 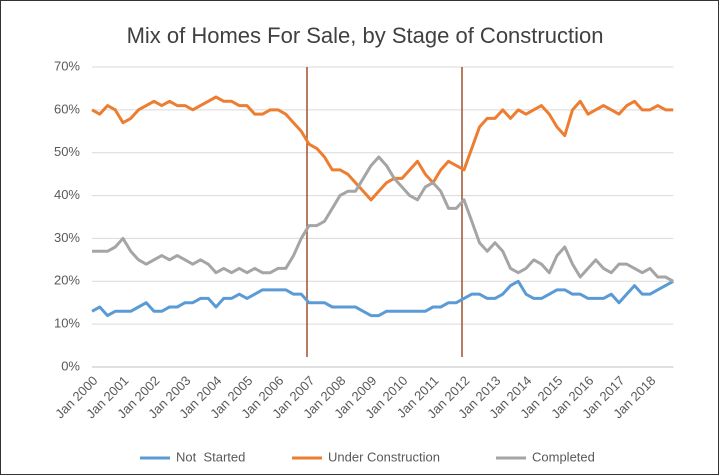 What do you see at coordinates (70, 365) in the screenshot?
I see `y-tick-label: 0%` at bounding box center [70, 365].